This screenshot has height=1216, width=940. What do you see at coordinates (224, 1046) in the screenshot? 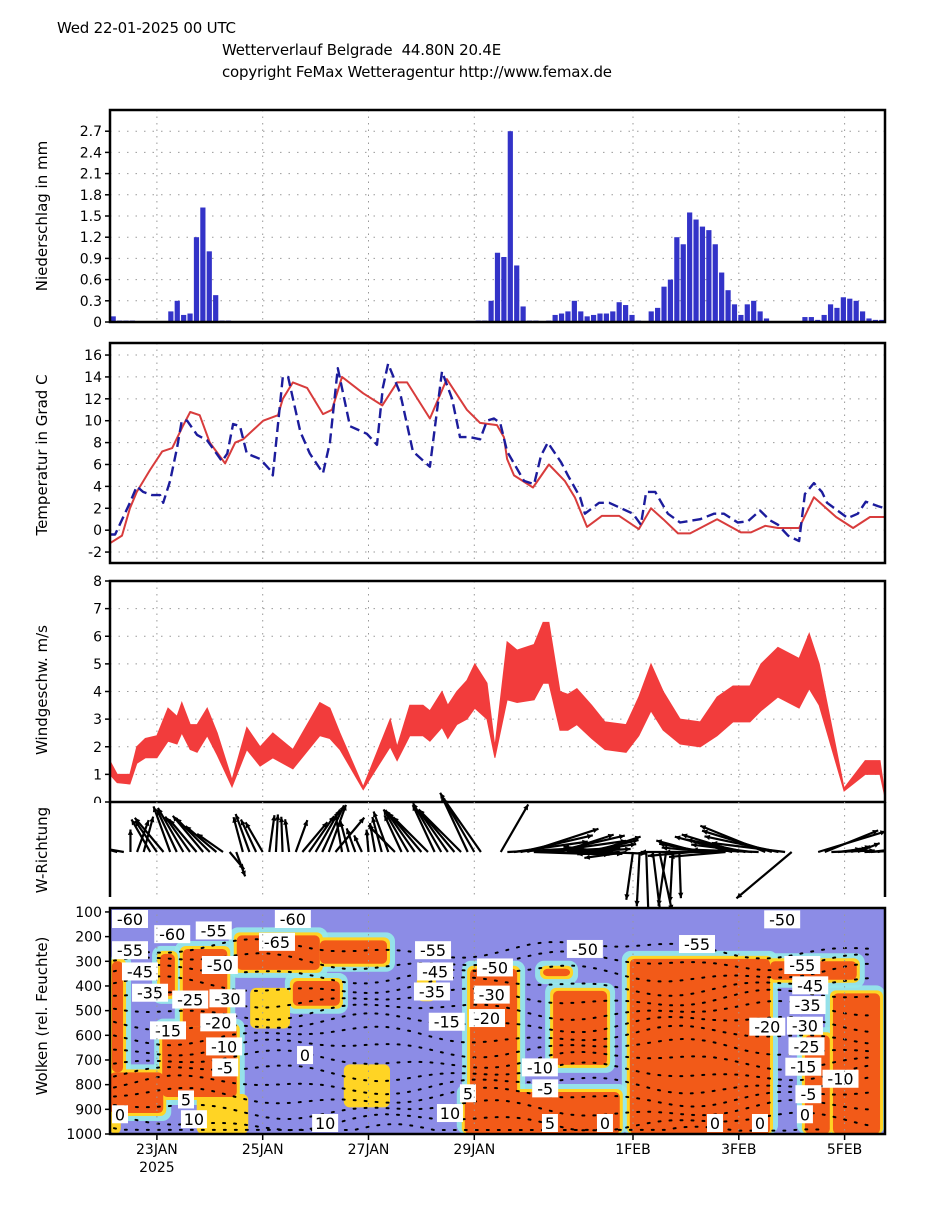
I see `contour-label-text: -10` at bounding box center [224, 1046].